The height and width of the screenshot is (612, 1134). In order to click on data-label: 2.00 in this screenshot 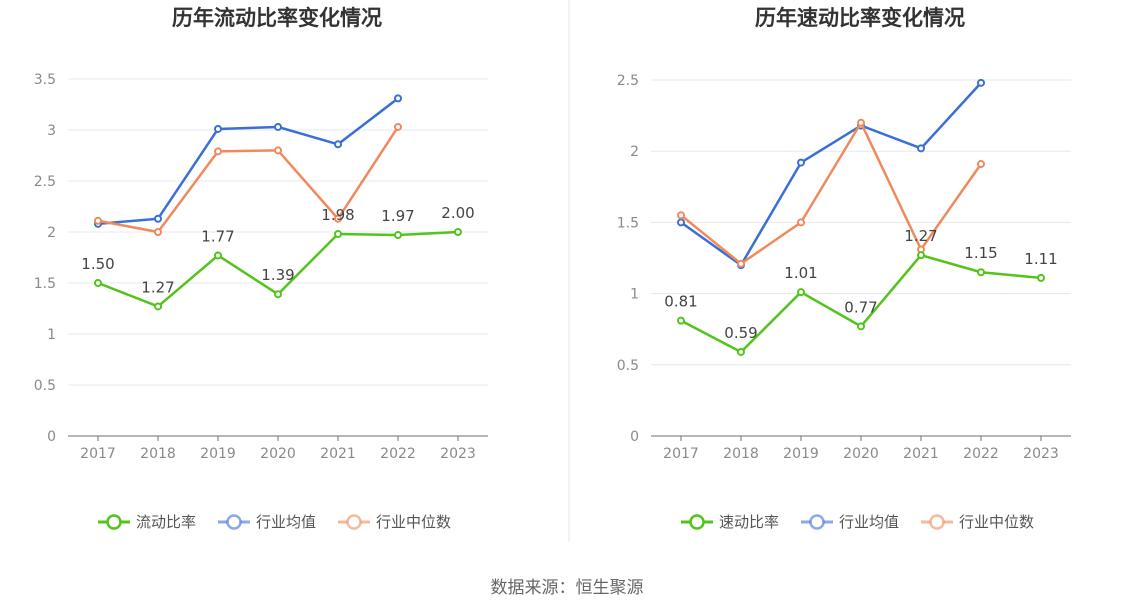, I will do `click(457, 213)`.